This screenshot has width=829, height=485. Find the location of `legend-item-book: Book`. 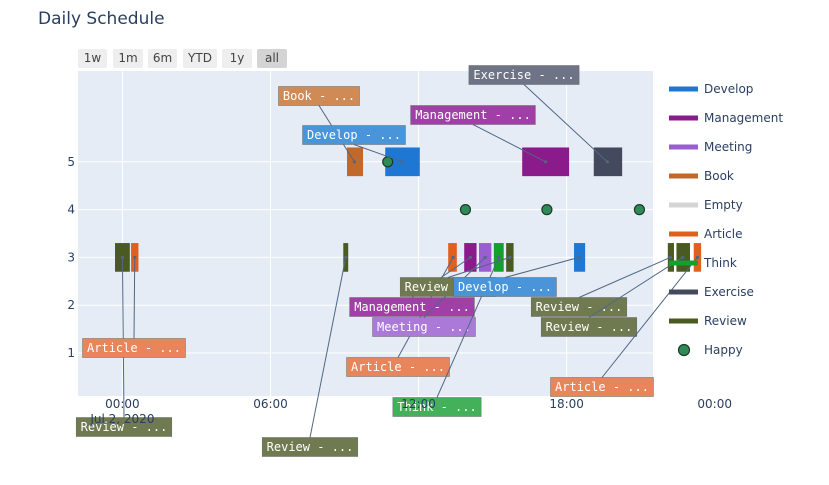

legend-item-book: Book is located at coordinates (701, 176).